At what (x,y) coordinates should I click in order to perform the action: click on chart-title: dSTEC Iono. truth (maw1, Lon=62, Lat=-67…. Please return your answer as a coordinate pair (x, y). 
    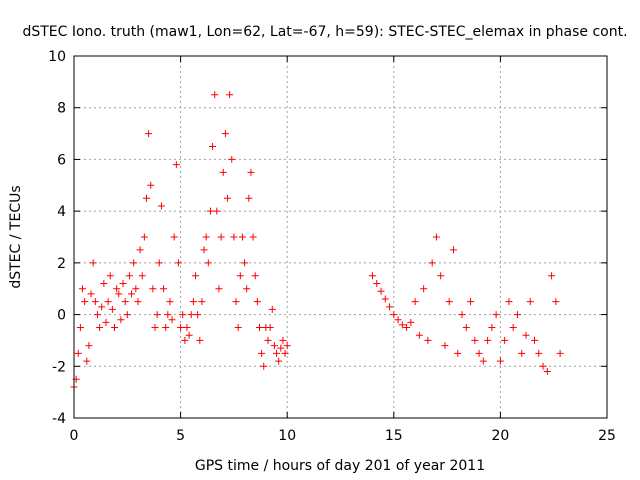
    Looking at the image, I should click on (324, 32).